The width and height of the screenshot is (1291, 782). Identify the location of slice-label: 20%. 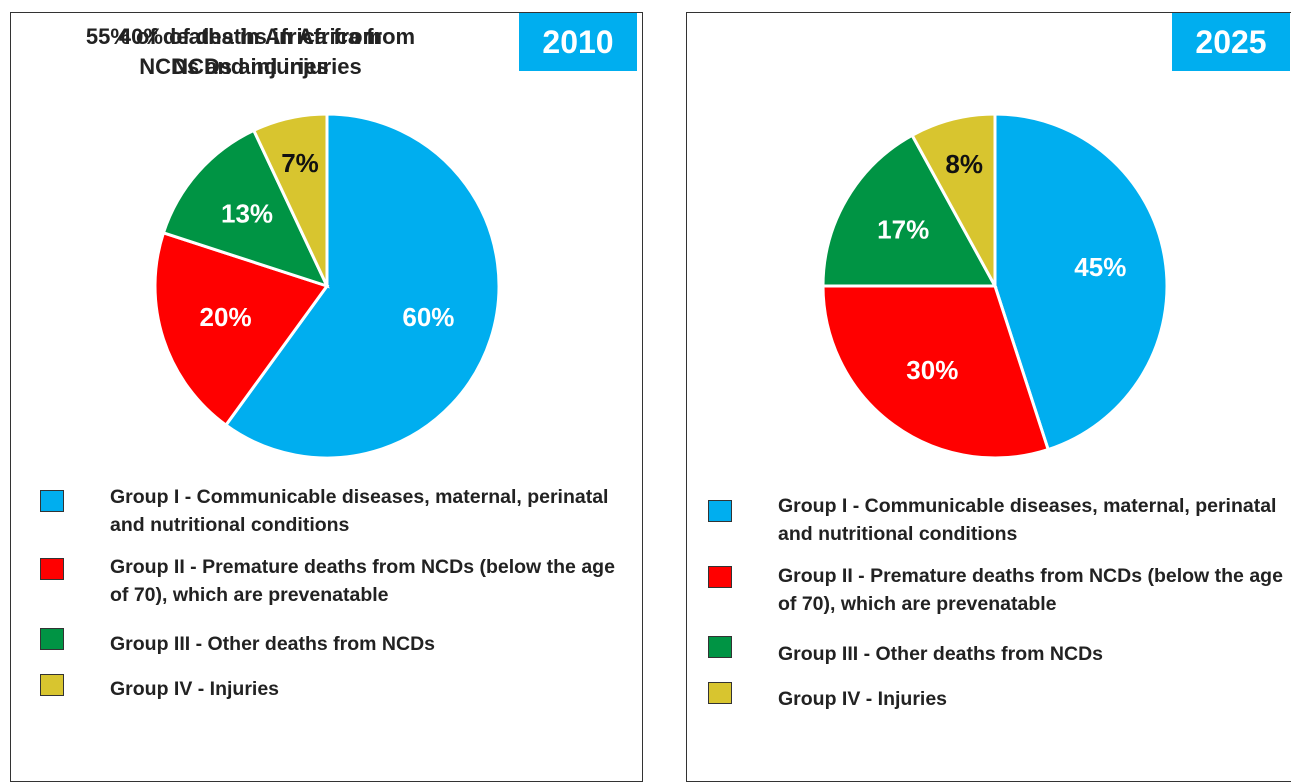
(226, 317).